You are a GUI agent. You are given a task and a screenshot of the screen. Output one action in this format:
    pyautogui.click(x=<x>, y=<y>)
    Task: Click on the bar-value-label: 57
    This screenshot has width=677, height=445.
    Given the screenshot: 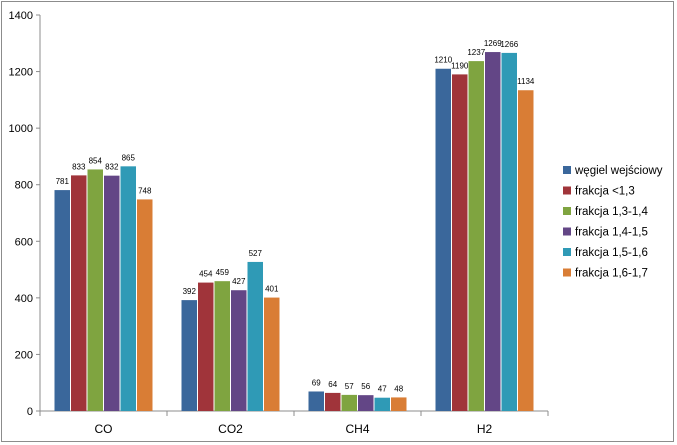 What is the action you would take?
    pyautogui.click(x=349, y=386)
    